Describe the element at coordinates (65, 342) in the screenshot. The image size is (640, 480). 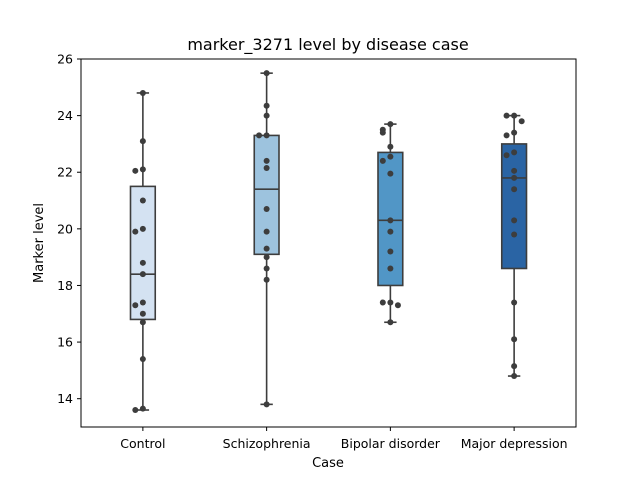
I see `y-tick-label: 16` at that location.